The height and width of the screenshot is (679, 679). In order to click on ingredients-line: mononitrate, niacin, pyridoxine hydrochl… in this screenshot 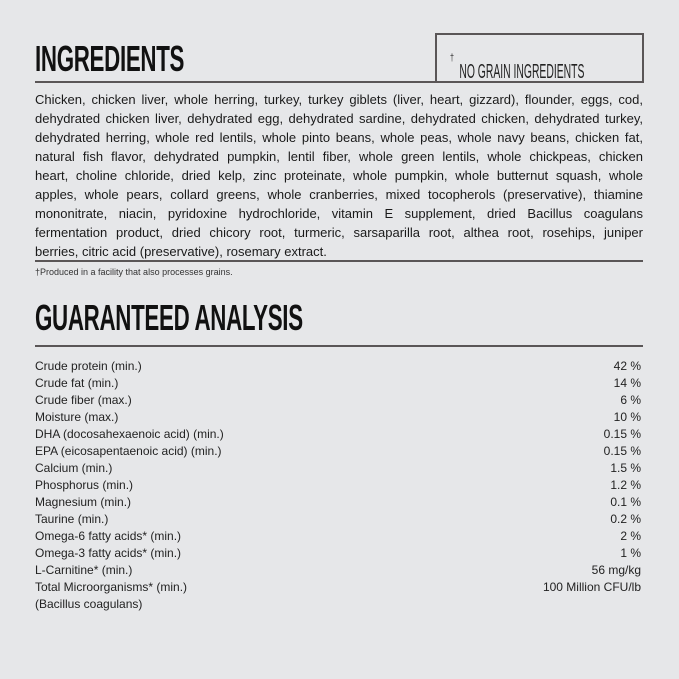, I will do `click(339, 213)`.